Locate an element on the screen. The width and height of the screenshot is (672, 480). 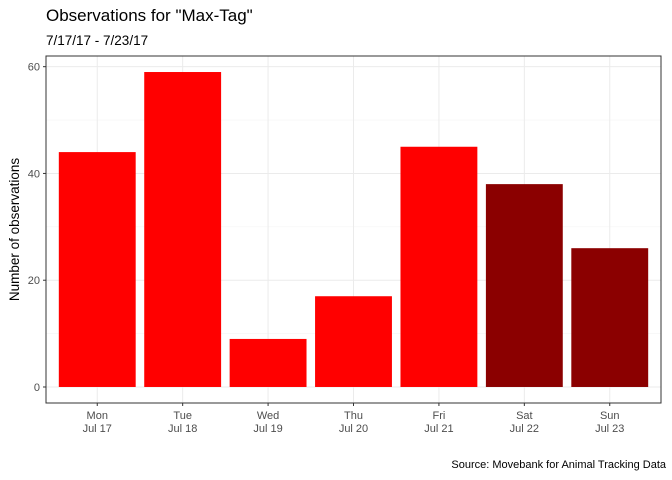
bar-tue is located at coordinates (183, 229).